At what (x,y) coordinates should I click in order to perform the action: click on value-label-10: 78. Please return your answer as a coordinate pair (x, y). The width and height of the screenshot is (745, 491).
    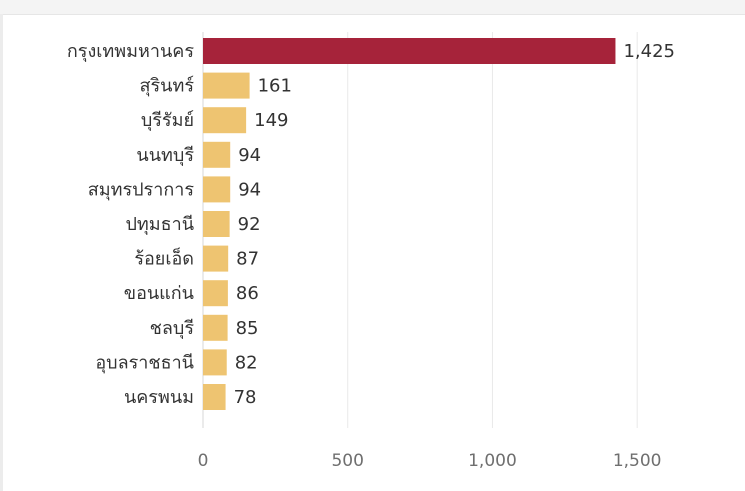
    Looking at the image, I should click on (245, 397).